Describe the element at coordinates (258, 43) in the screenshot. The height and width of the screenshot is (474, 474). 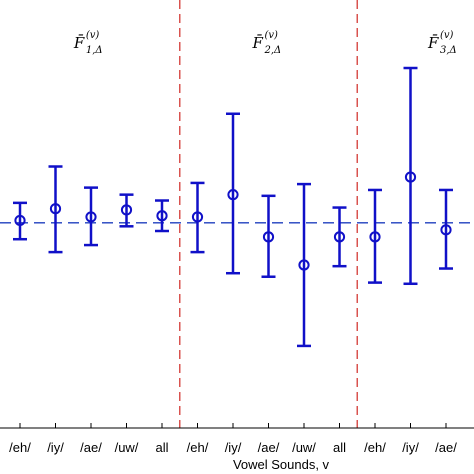
I see `panel-label-2: F̄` at that location.